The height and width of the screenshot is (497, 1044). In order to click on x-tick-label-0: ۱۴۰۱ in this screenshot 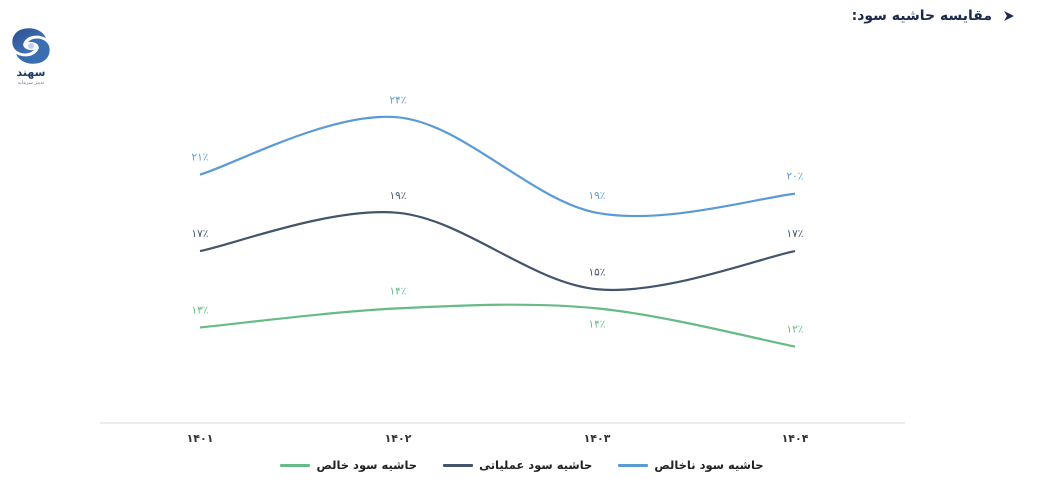, I will do `click(200, 438)`.